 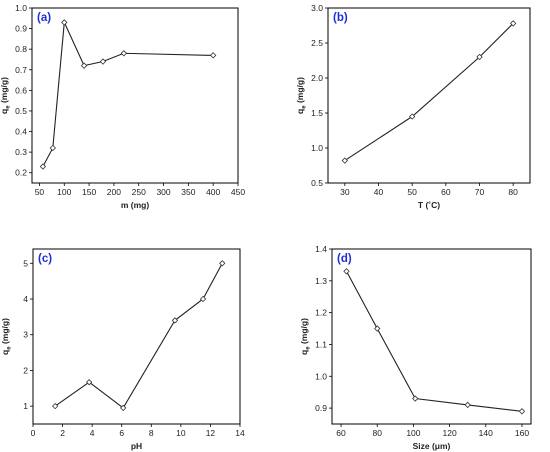 What do you see at coordinates (345, 192) in the screenshot?
I see `x-tick-label-b: 30` at bounding box center [345, 192].